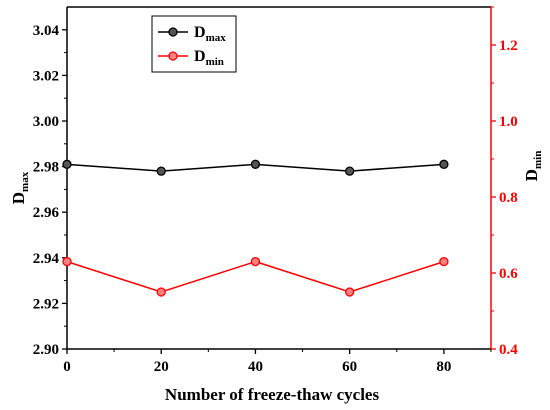  I want to click on left-tick-label: 2.92, so click(46, 304).